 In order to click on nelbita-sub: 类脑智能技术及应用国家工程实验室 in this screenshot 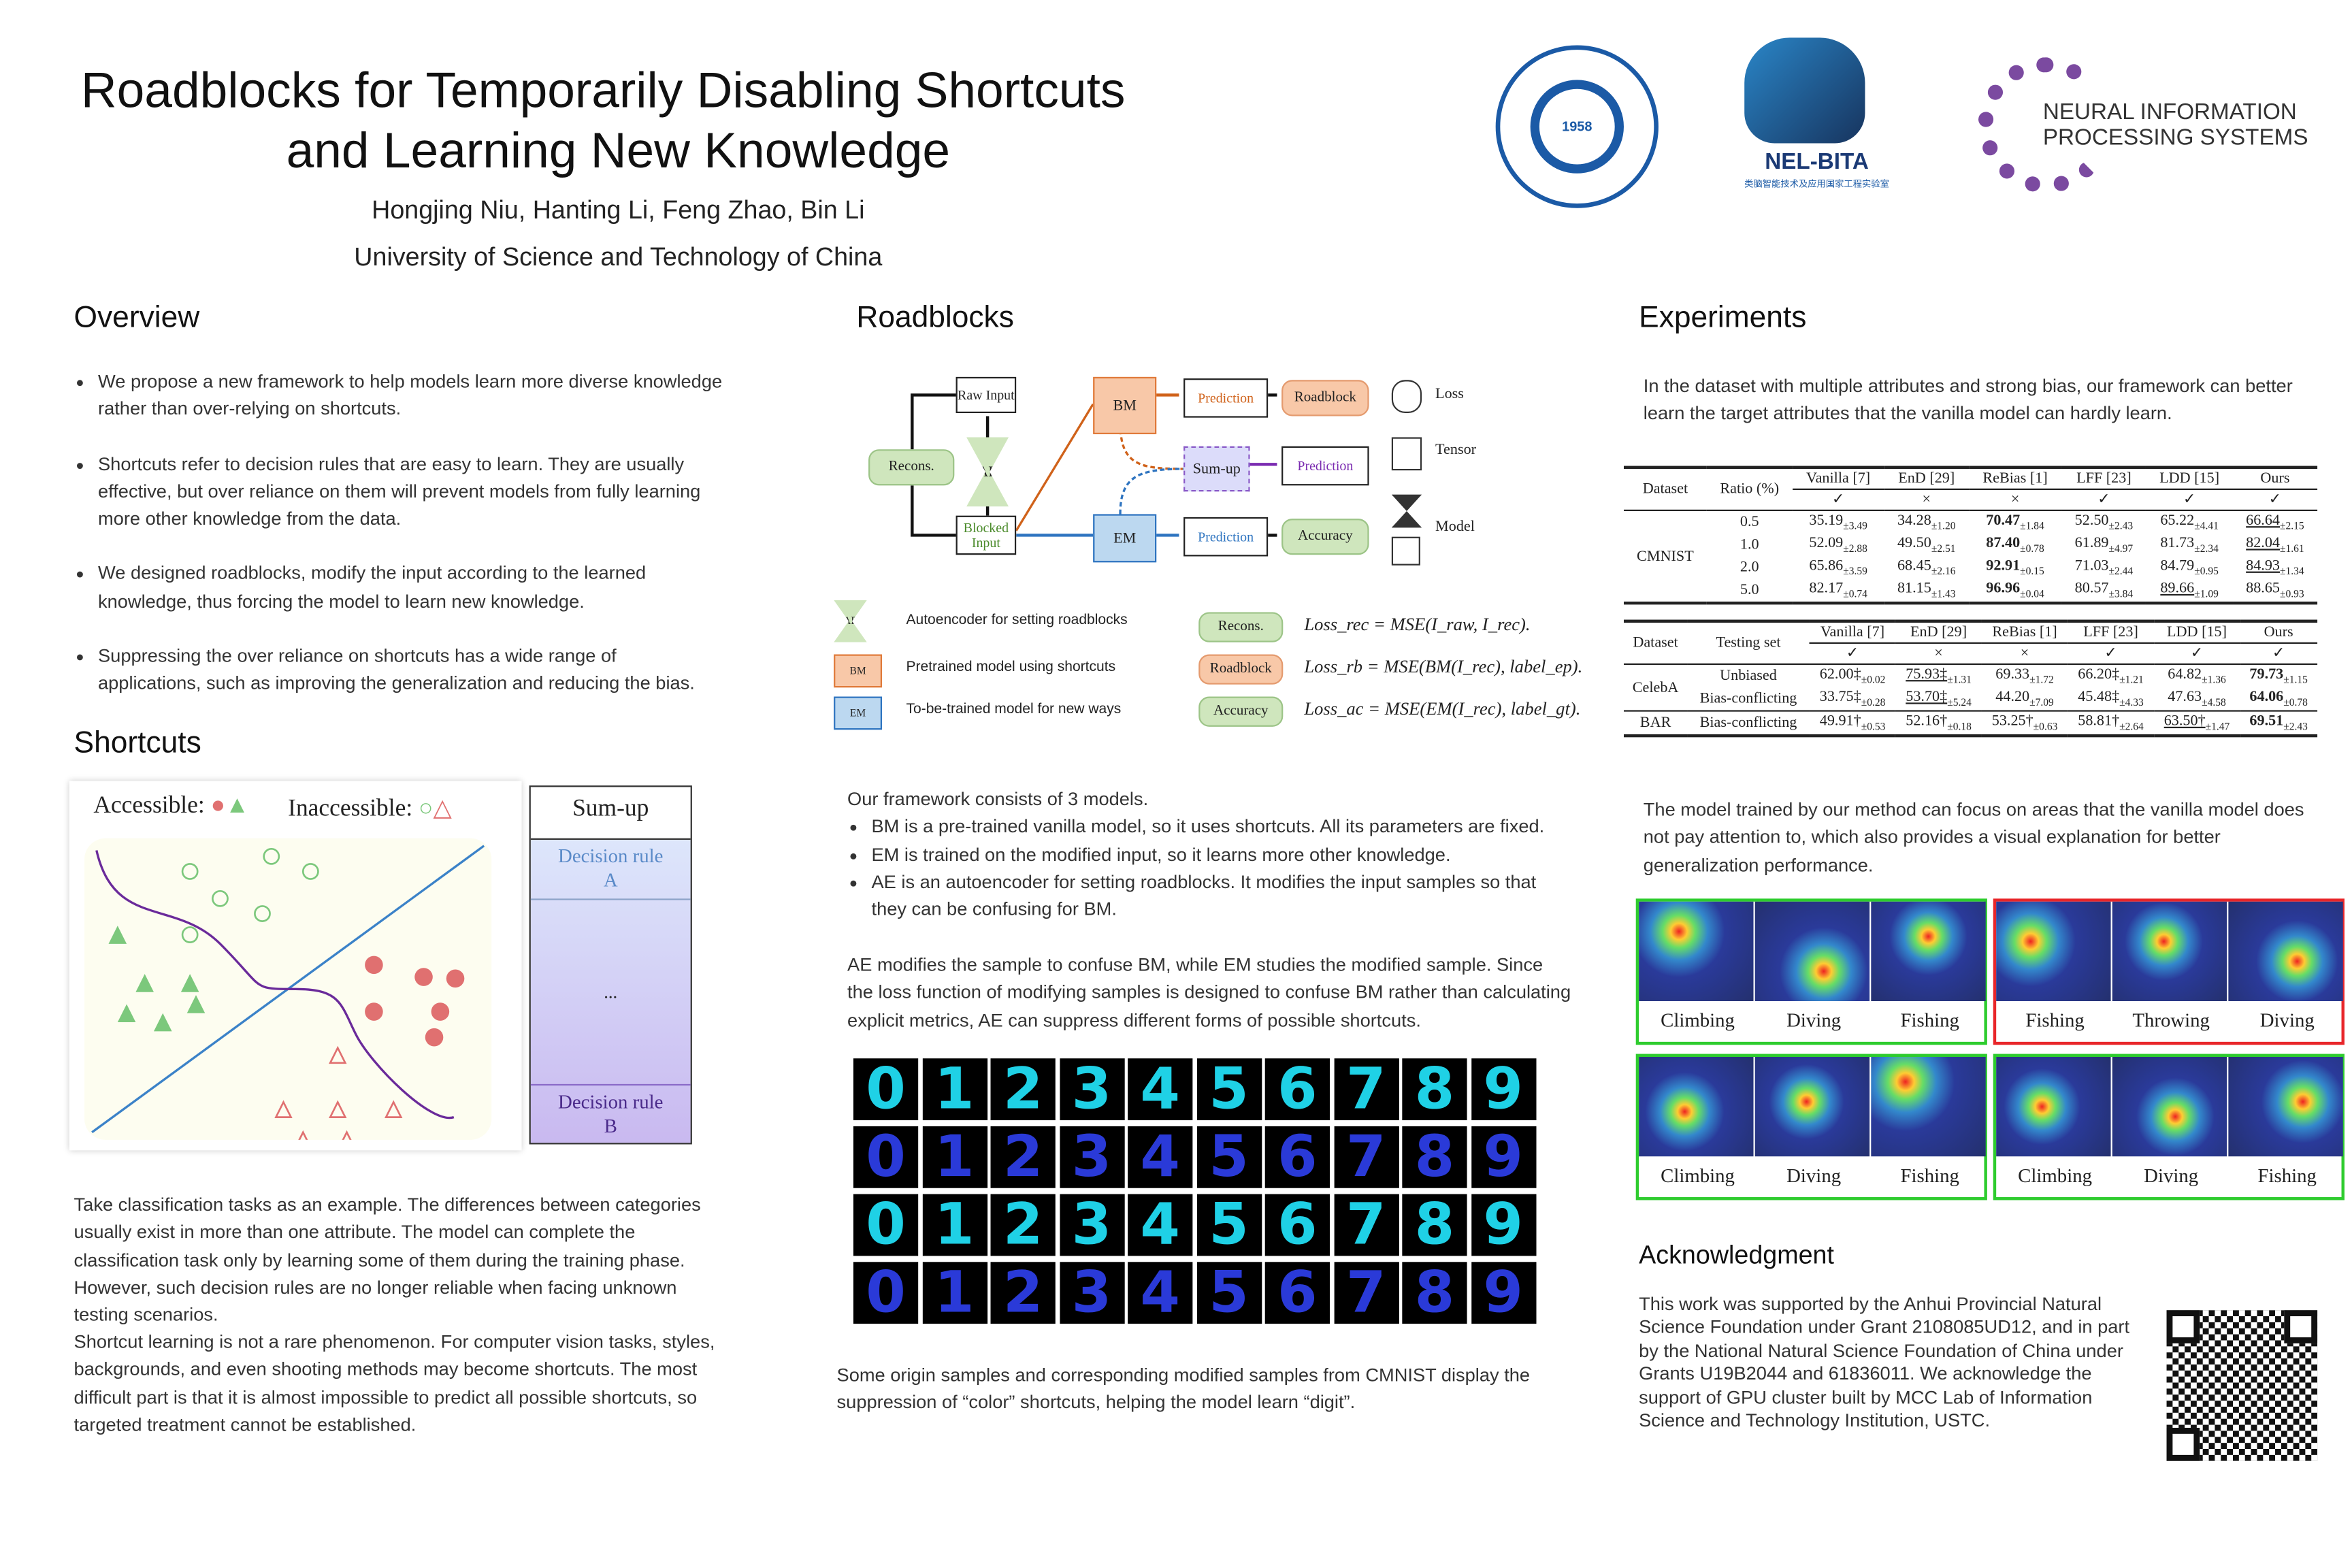, I will do `click(1817, 186)`.